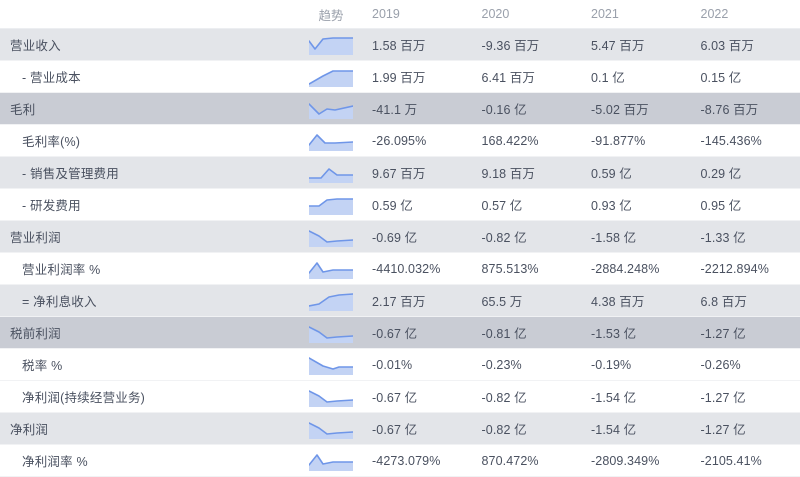 This screenshot has width=800, height=477. Describe the element at coordinates (636, 333) in the screenshot. I see `value-cell: -1.53 亿` at that location.